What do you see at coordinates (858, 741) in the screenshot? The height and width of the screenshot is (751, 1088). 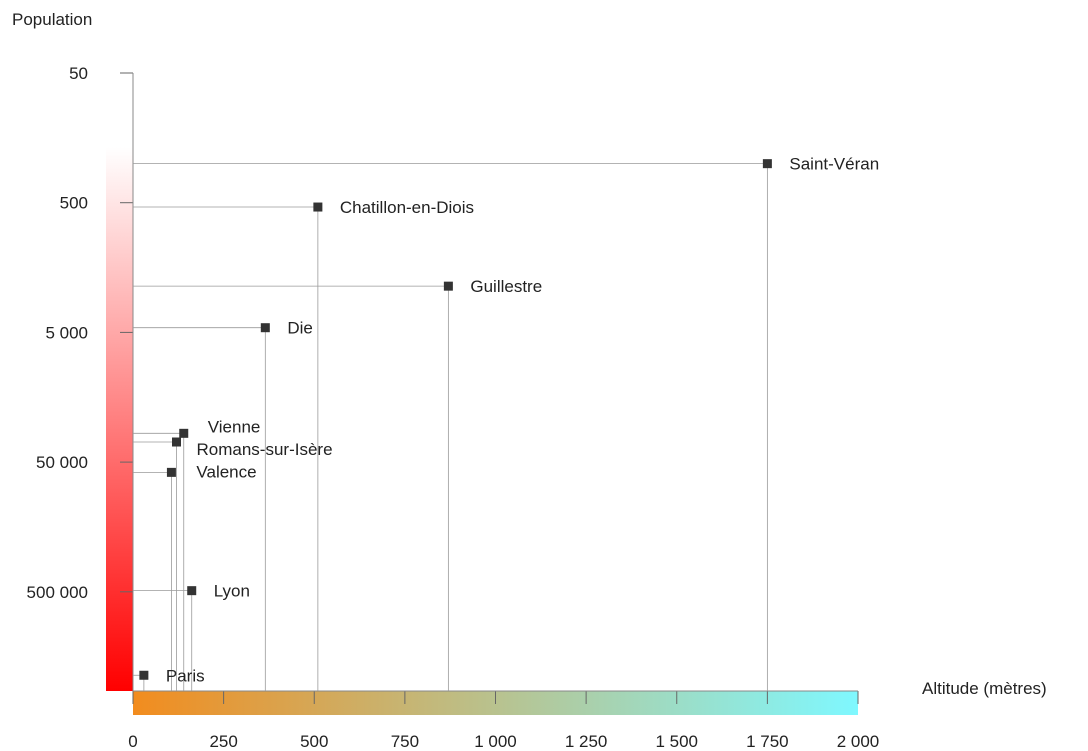 I see `x-tick-label: 2 000` at bounding box center [858, 741].